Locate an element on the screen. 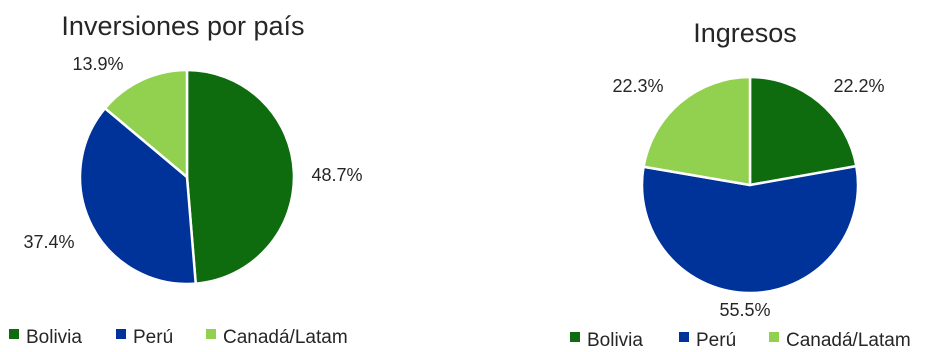 This screenshot has width=933, height=352. data-label-canada-latam: 22.3% is located at coordinates (637, 86).